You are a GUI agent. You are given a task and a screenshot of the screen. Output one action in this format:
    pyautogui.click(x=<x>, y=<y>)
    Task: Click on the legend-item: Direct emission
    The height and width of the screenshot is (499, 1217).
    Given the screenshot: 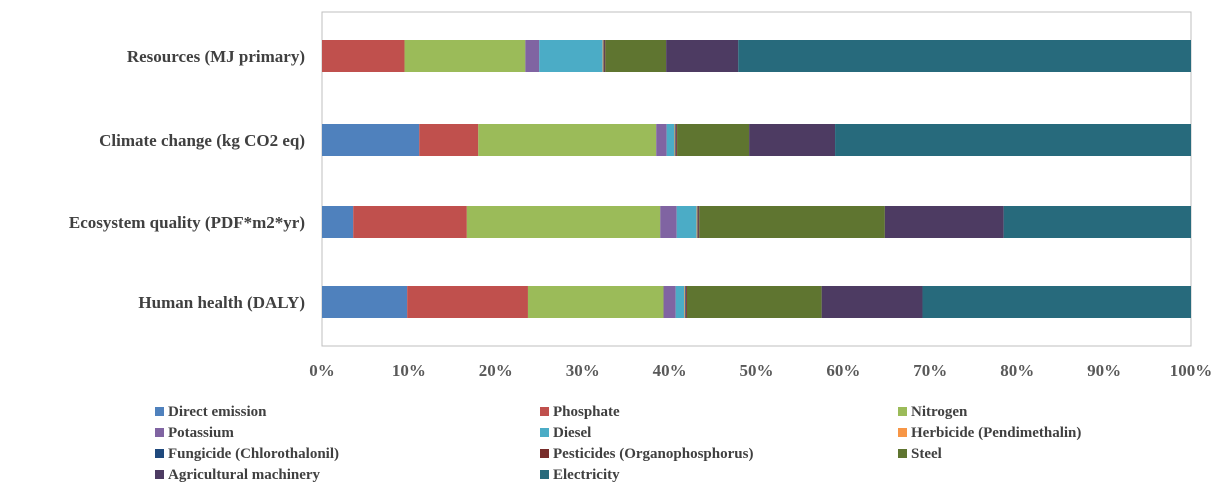 What is the action you would take?
    pyautogui.click(x=211, y=412)
    